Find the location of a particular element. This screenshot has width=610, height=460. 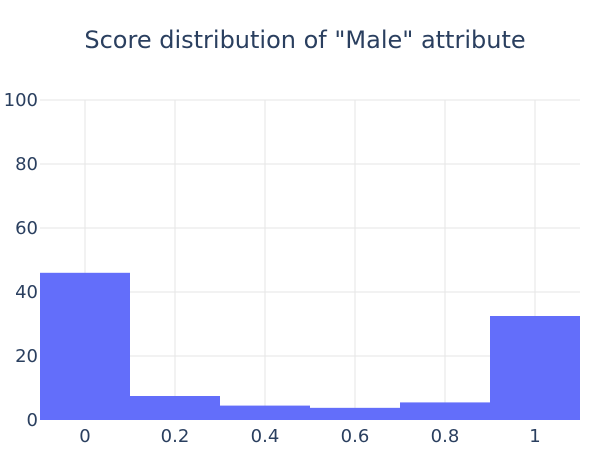

x-tick-label: 0.2 is located at coordinates (175, 436).